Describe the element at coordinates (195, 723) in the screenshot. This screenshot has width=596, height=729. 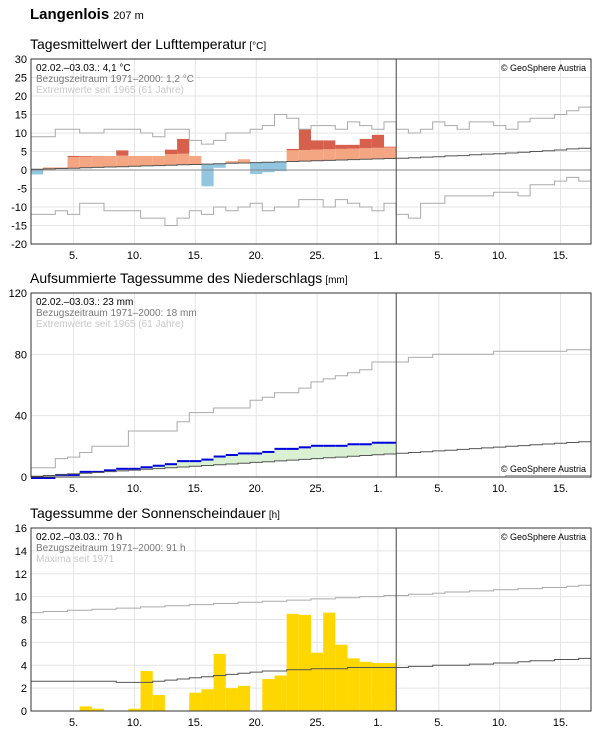
I see `x-tick-label: 15.` at that location.